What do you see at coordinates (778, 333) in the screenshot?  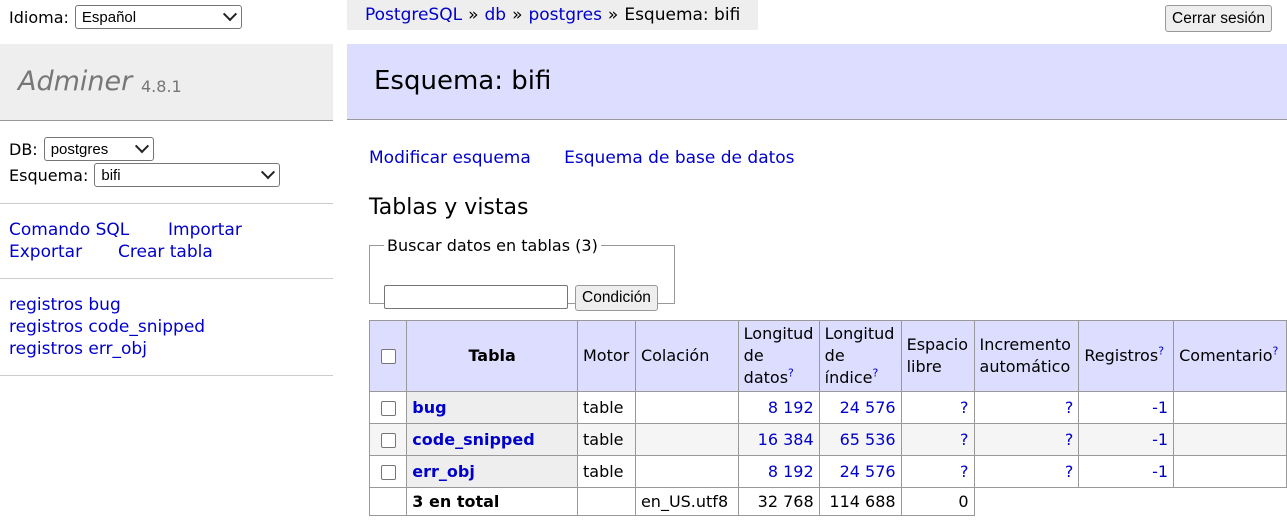 I see `header-data-length-line1: Longitud` at bounding box center [778, 333].